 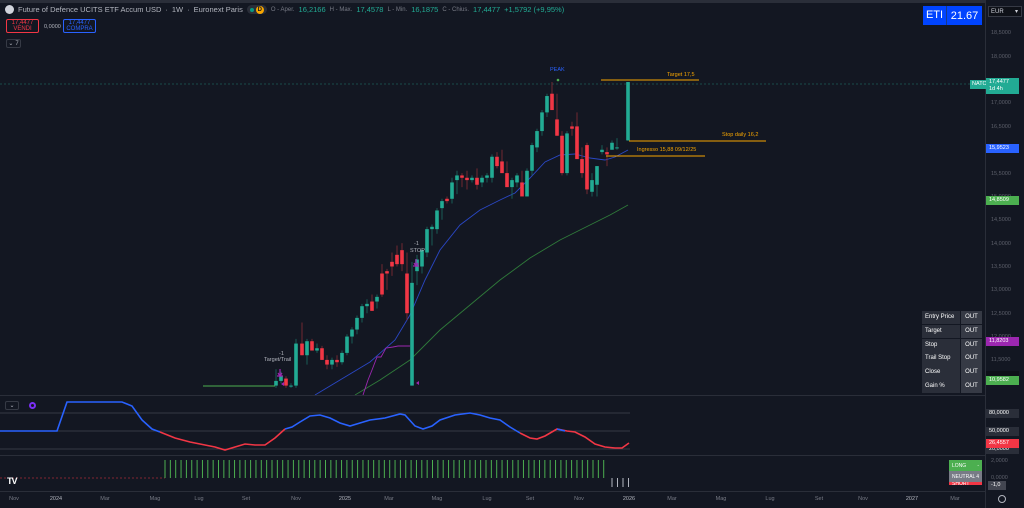 What do you see at coordinates (1001, 267) in the screenshot?
I see `price-tick: 13,5000` at bounding box center [1001, 267].